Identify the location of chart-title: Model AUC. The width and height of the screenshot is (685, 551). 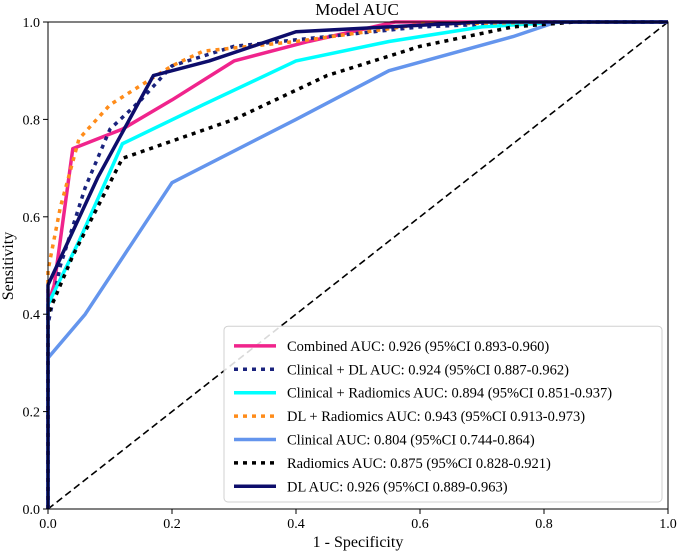
(357, 9).